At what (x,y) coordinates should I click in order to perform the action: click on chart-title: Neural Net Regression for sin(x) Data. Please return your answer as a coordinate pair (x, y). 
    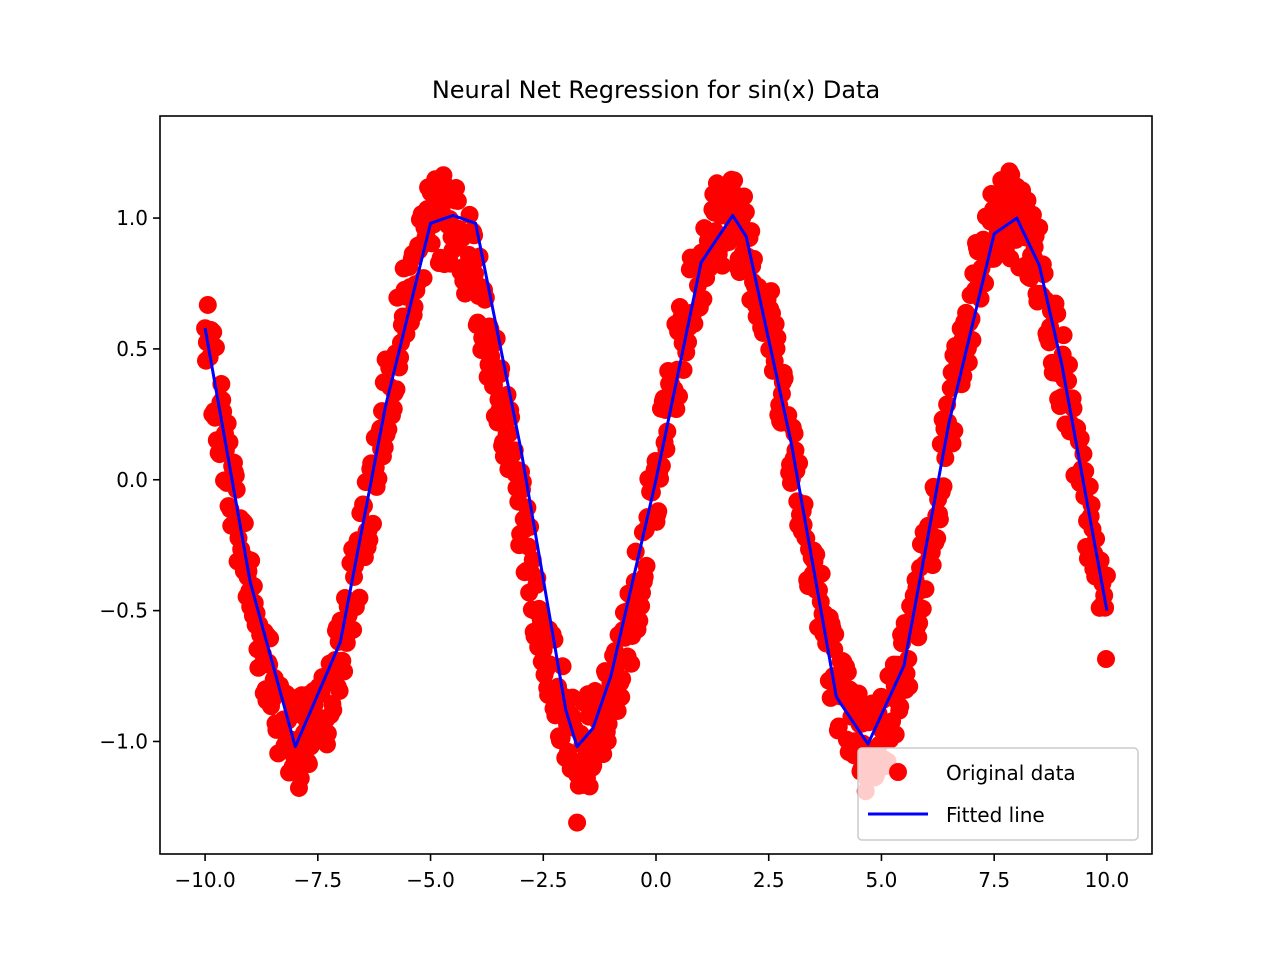
    Looking at the image, I should click on (656, 90).